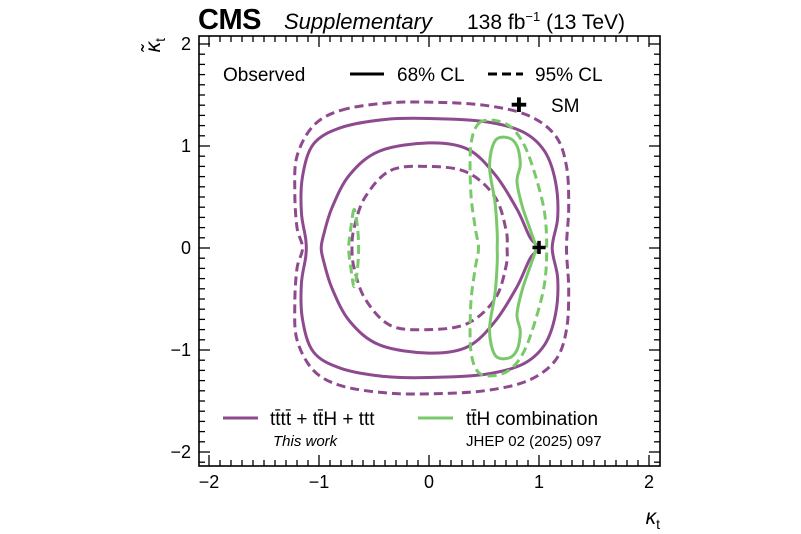 The height and width of the screenshot is (534, 801). What do you see at coordinates (209, 482) in the screenshot?
I see `x-tick-label: −2` at bounding box center [209, 482].